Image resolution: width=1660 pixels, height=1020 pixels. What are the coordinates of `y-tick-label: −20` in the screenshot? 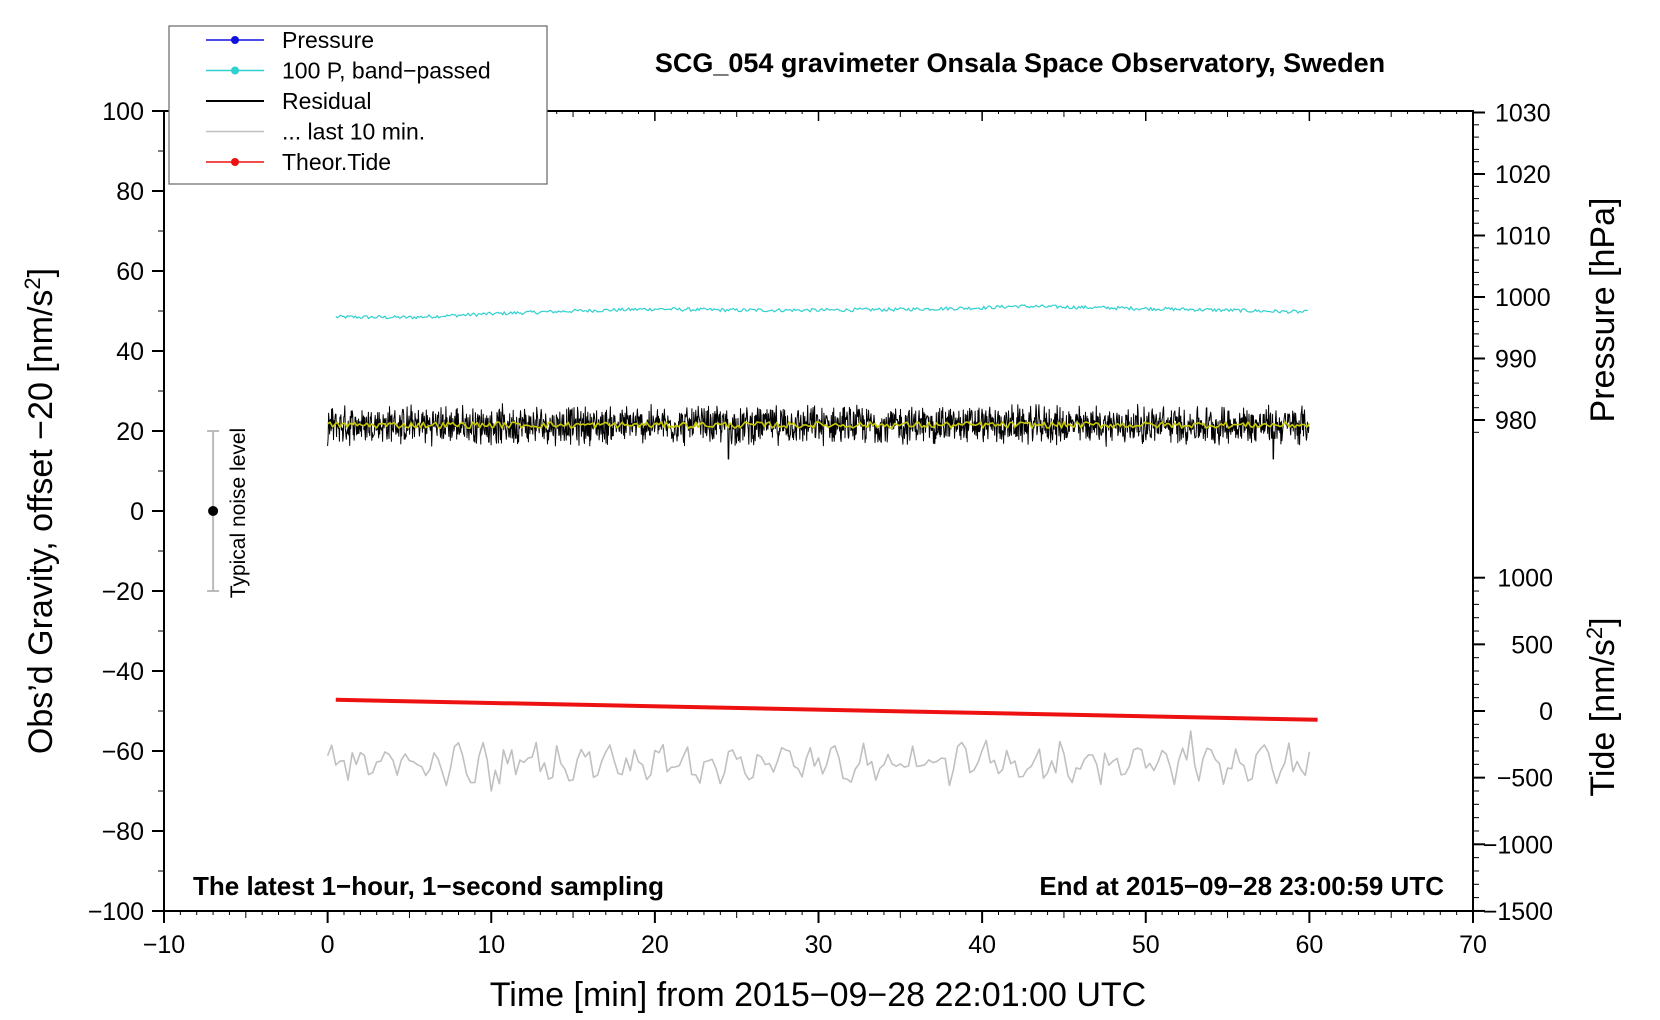 It's located at (123, 592).